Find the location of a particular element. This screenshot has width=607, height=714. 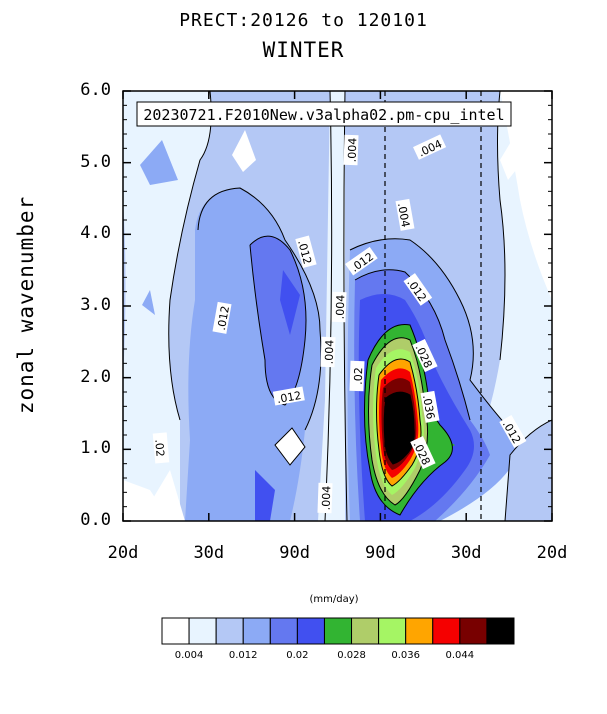

colorbar-label: 0.044 is located at coordinates (460, 655).